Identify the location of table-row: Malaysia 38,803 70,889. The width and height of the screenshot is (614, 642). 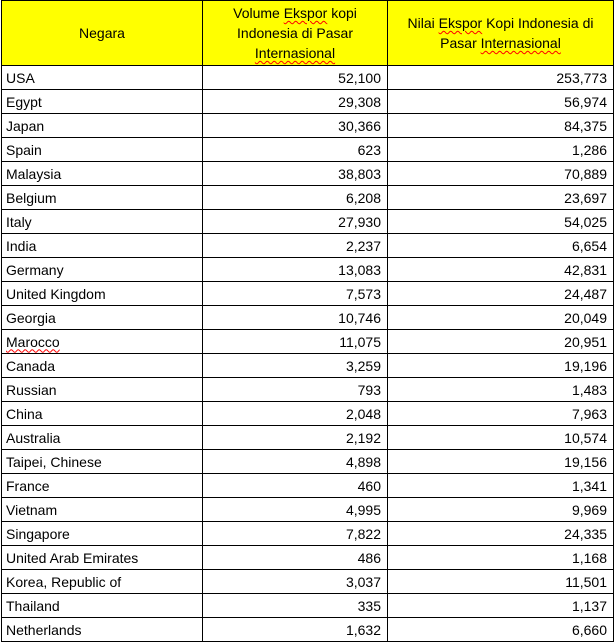
(307, 173).